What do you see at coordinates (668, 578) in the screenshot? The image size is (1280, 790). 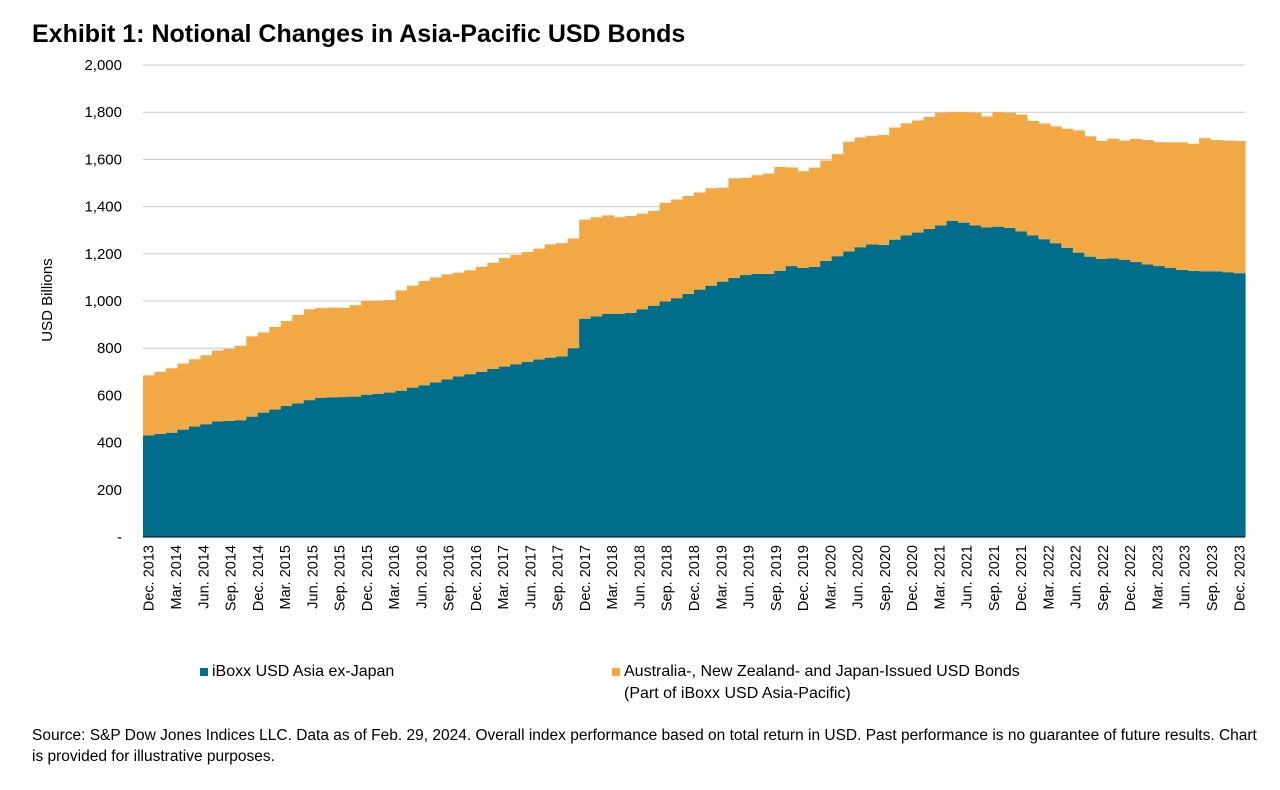 I see `x-tick-label: Sep. 2018` at bounding box center [668, 578].